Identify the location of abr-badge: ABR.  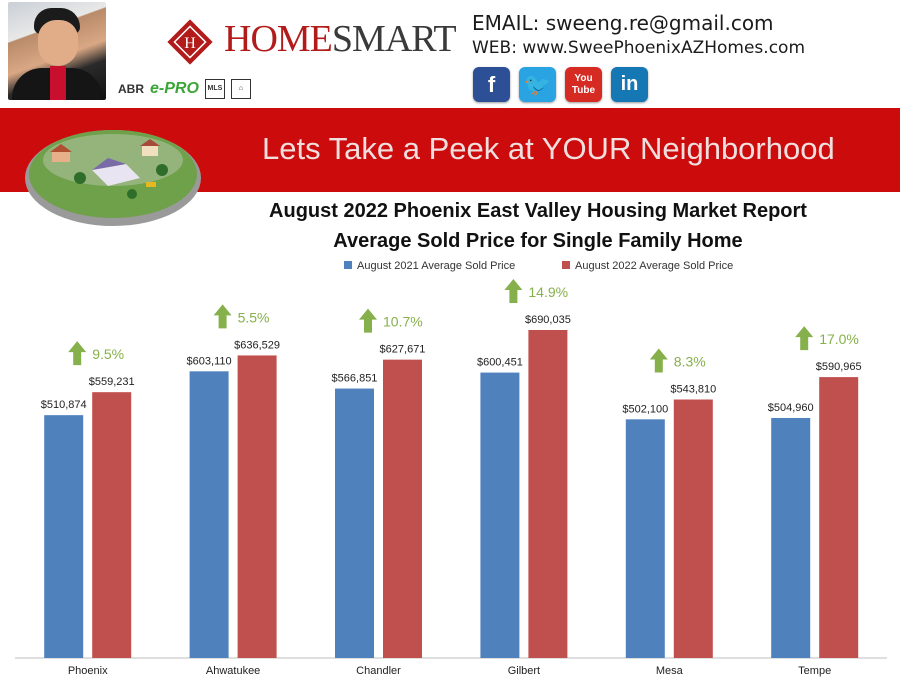
(131, 89).